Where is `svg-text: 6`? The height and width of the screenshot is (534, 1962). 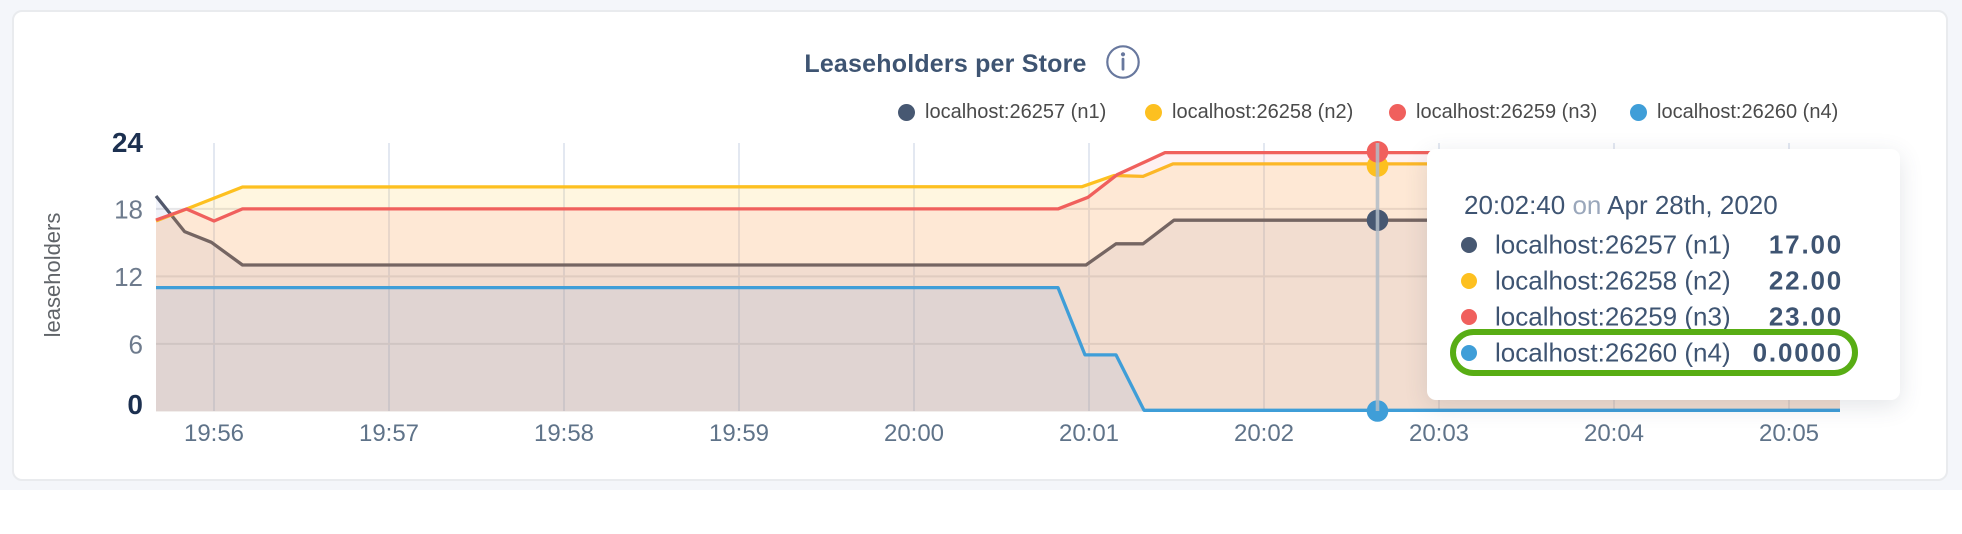 svg-text: 6 is located at coordinates (136, 345).